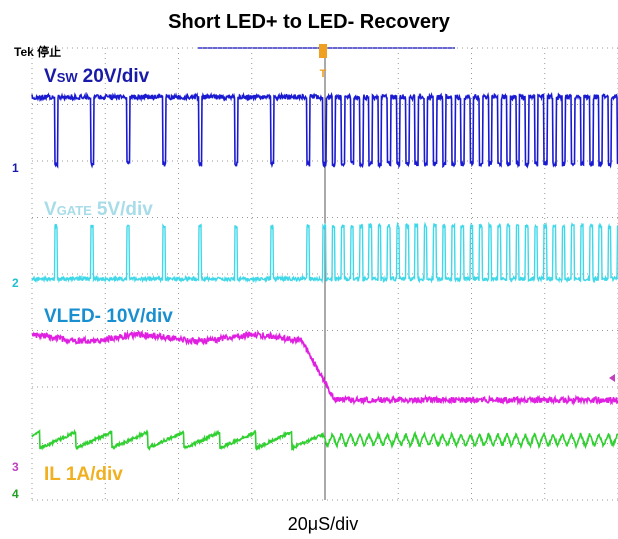 The image size is (618, 539). I want to click on ch1-scale: 20V/div, so click(116, 76).